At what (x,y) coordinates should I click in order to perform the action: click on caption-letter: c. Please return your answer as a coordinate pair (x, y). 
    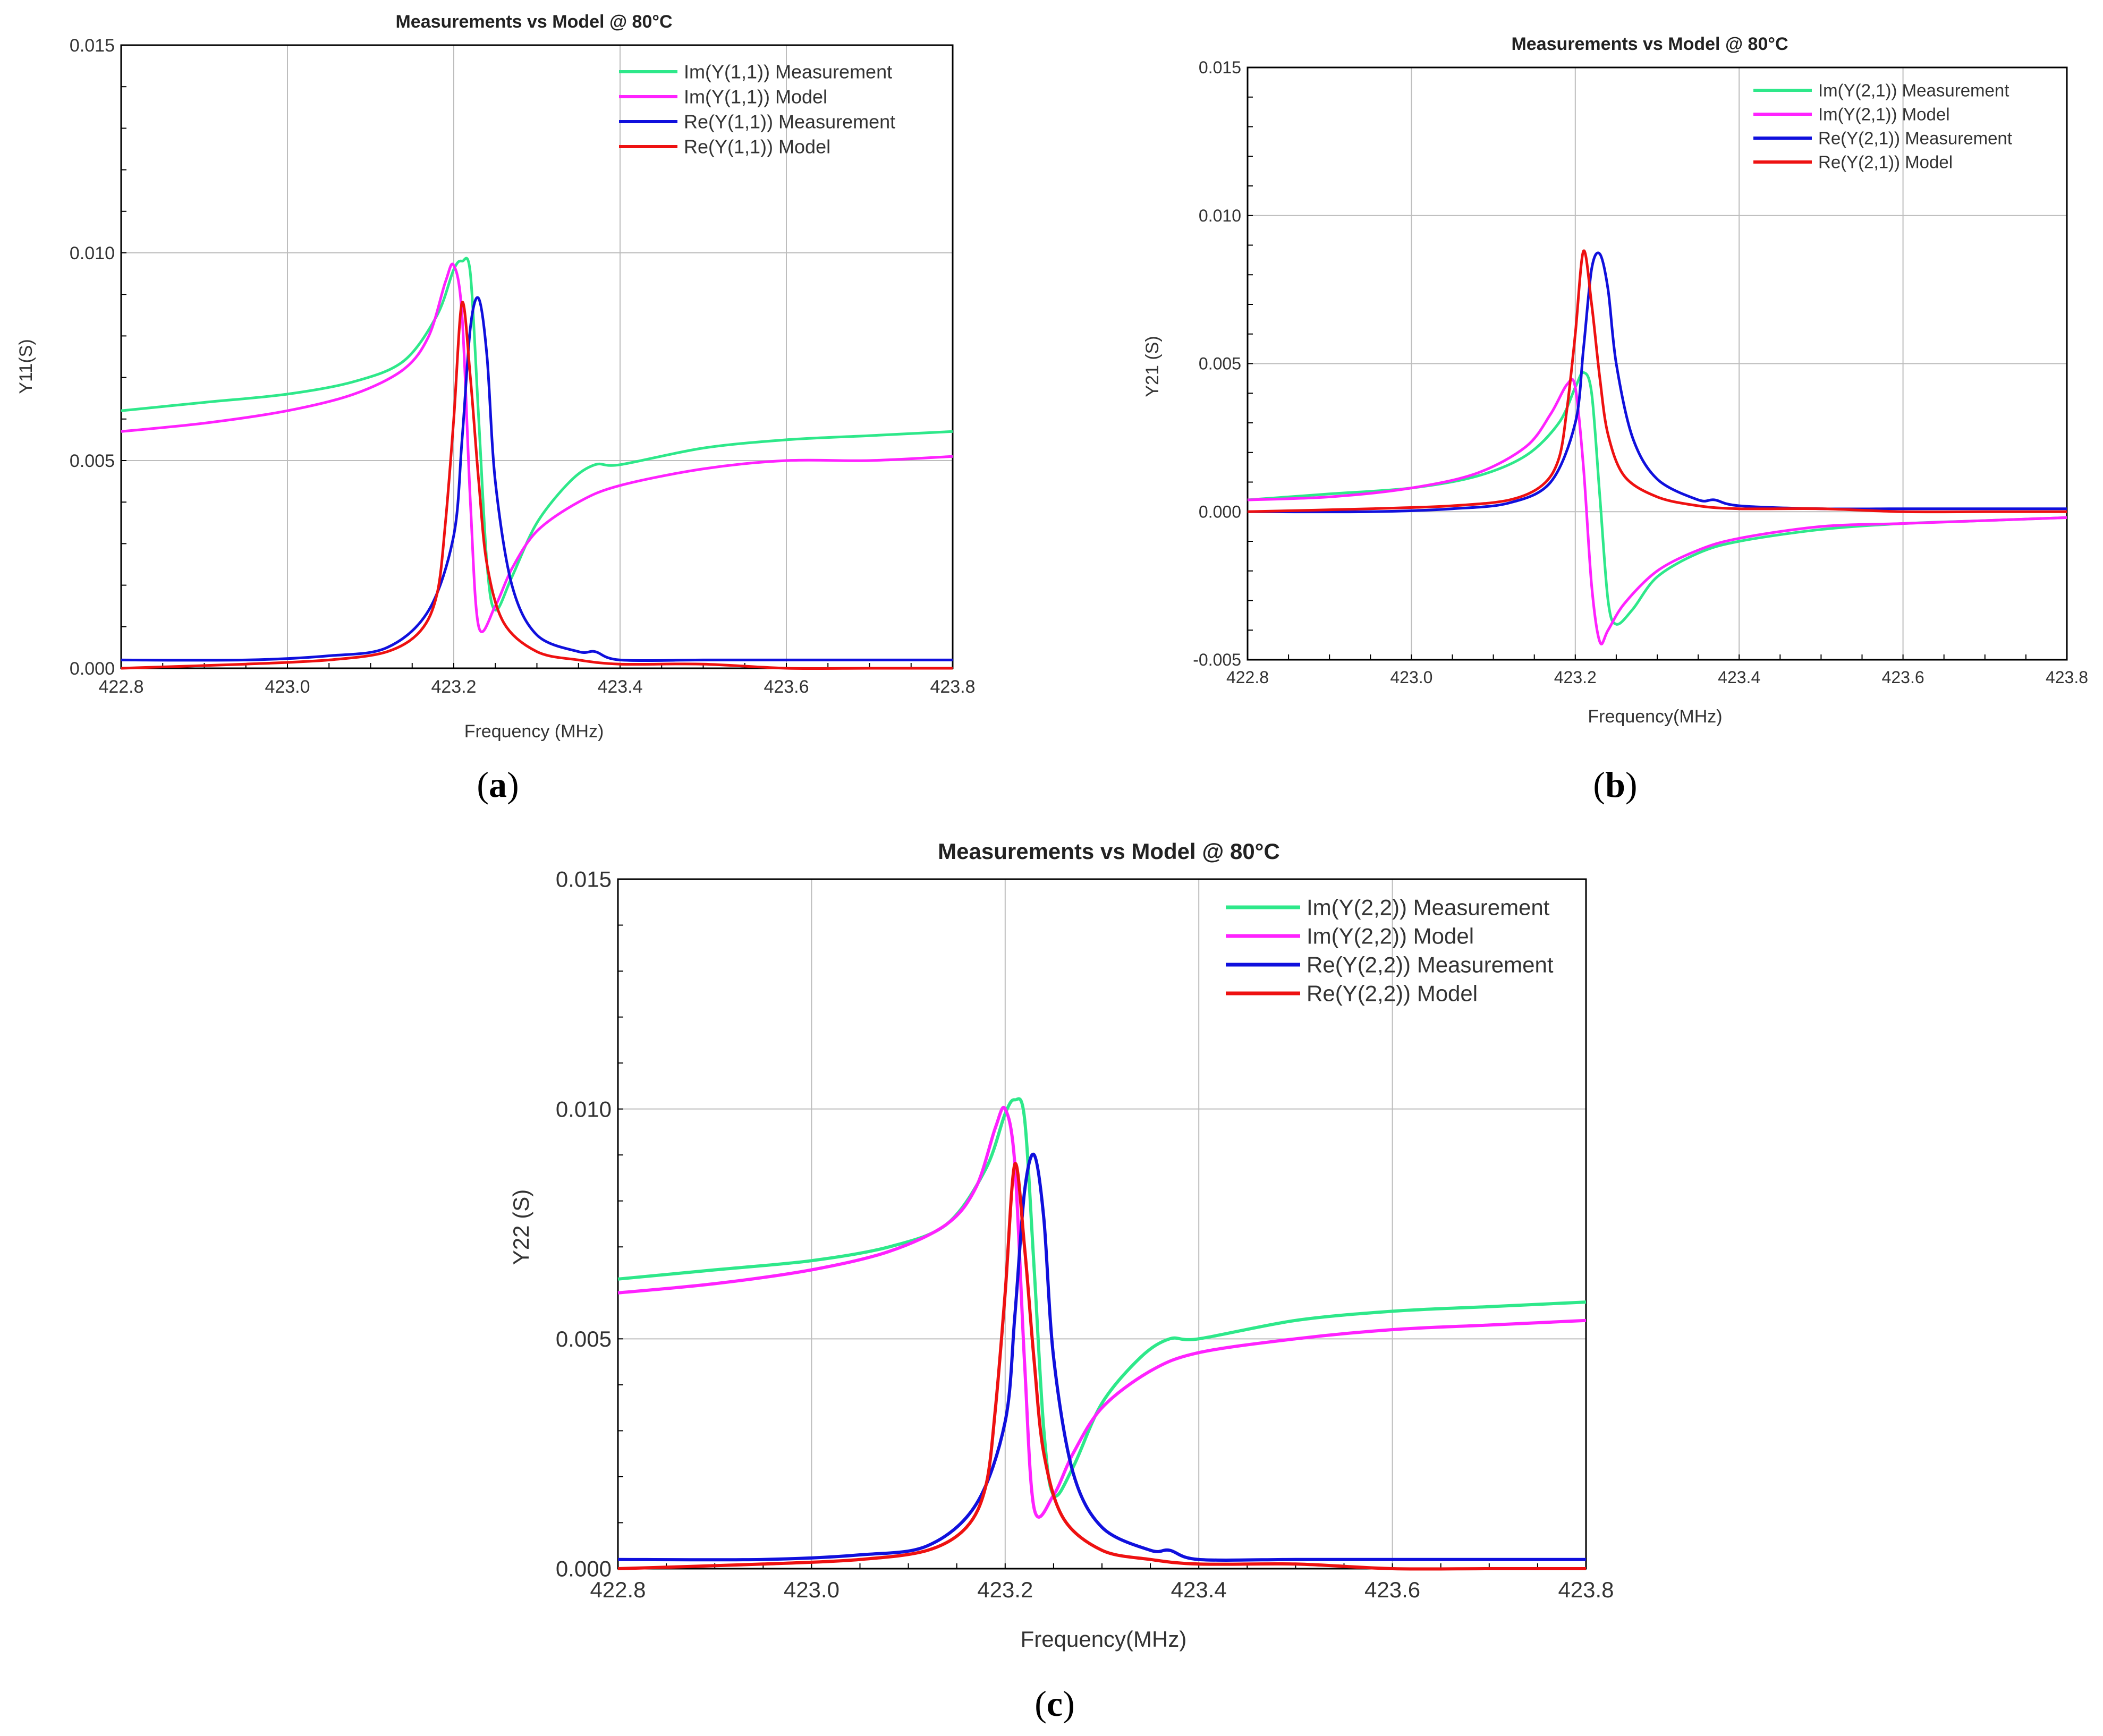
    Looking at the image, I should click on (1055, 1703).